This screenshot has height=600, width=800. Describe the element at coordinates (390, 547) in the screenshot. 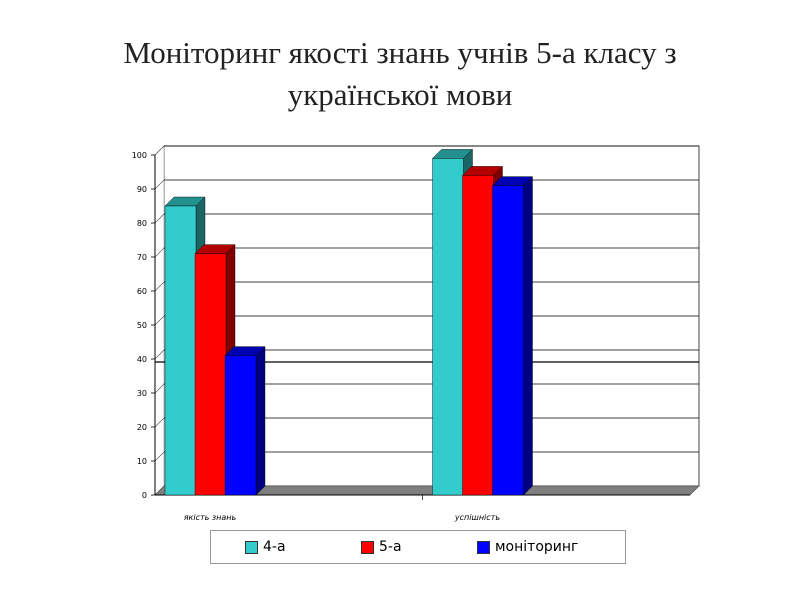

I see `legend-label-5a: 5-а` at that location.